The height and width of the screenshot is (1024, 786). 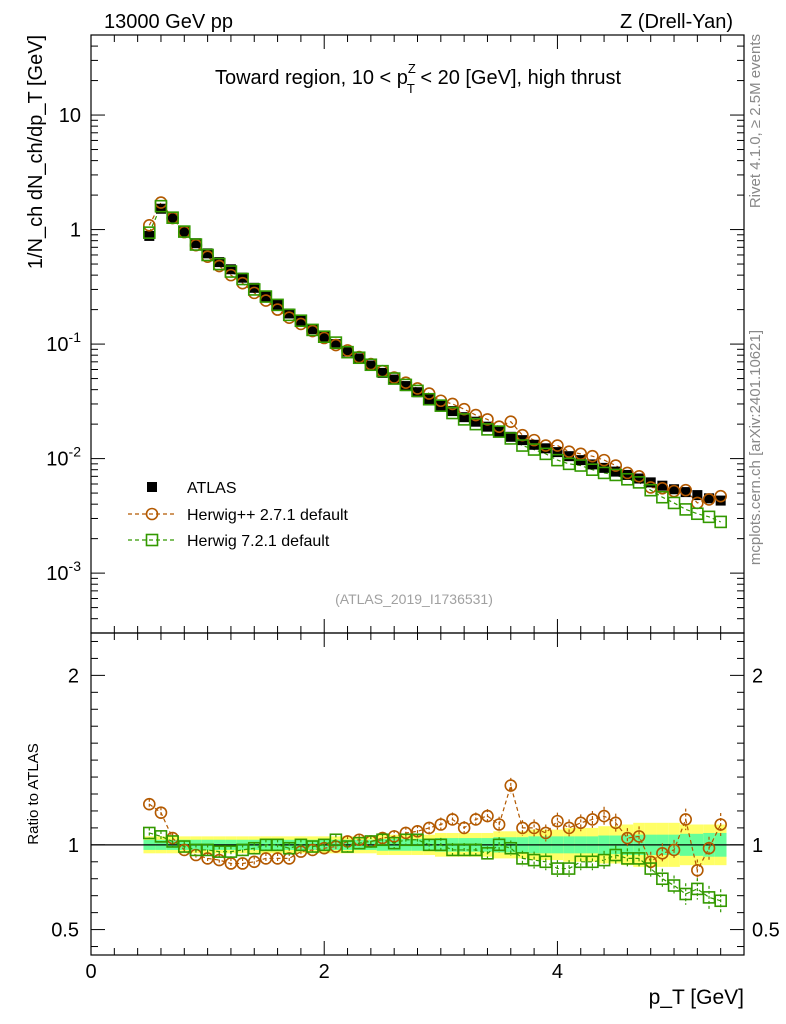 What do you see at coordinates (73, 676) in the screenshot?
I see `ratio-y-tick-label: 2` at bounding box center [73, 676].